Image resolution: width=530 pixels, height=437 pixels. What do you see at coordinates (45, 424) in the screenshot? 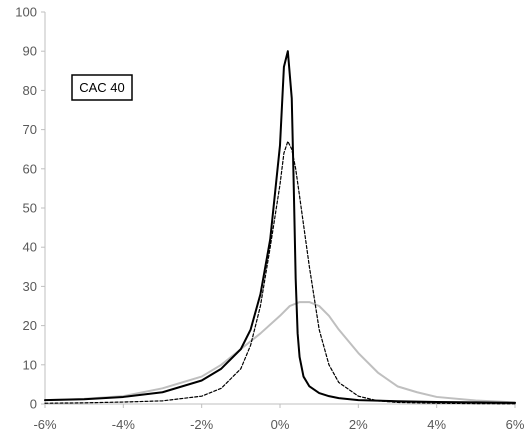
I see `x-tick-label: -6%` at bounding box center [45, 424].